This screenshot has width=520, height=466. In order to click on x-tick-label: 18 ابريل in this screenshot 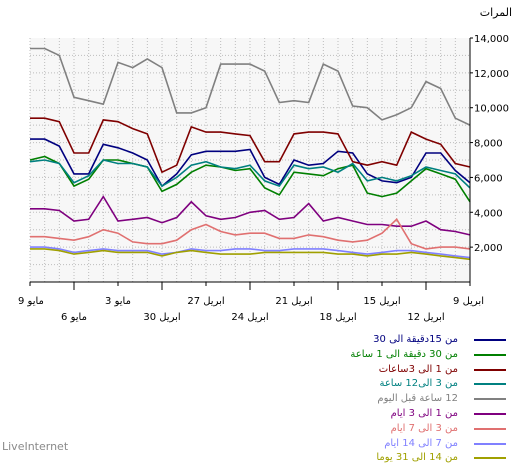, I will do `click(337, 317)`.